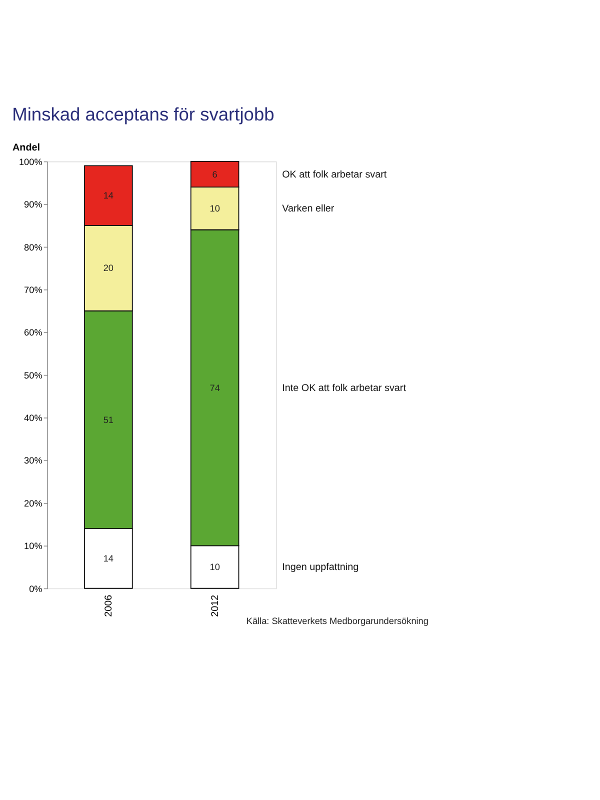  What do you see at coordinates (26, 148) in the screenshot?
I see `y-axis-title: Andel` at bounding box center [26, 148].